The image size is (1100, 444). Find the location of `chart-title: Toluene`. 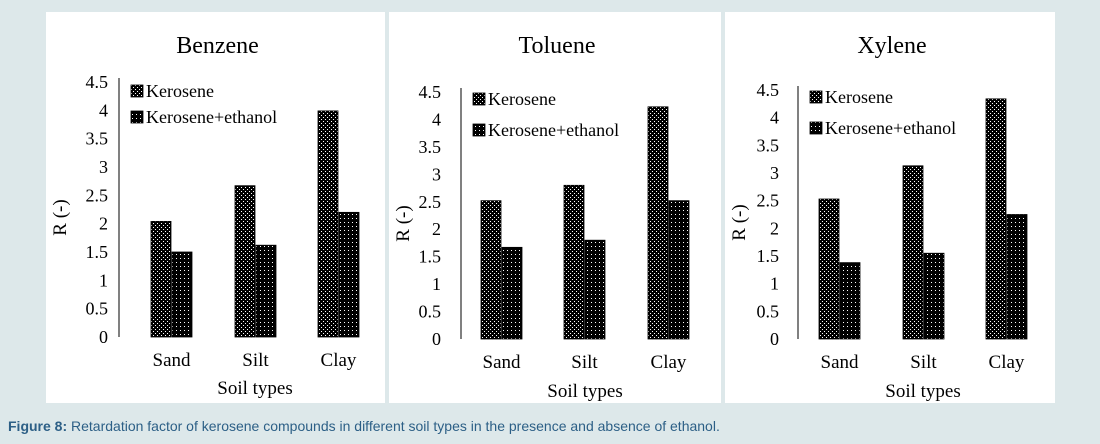

chart-title: Toluene is located at coordinates (557, 46).